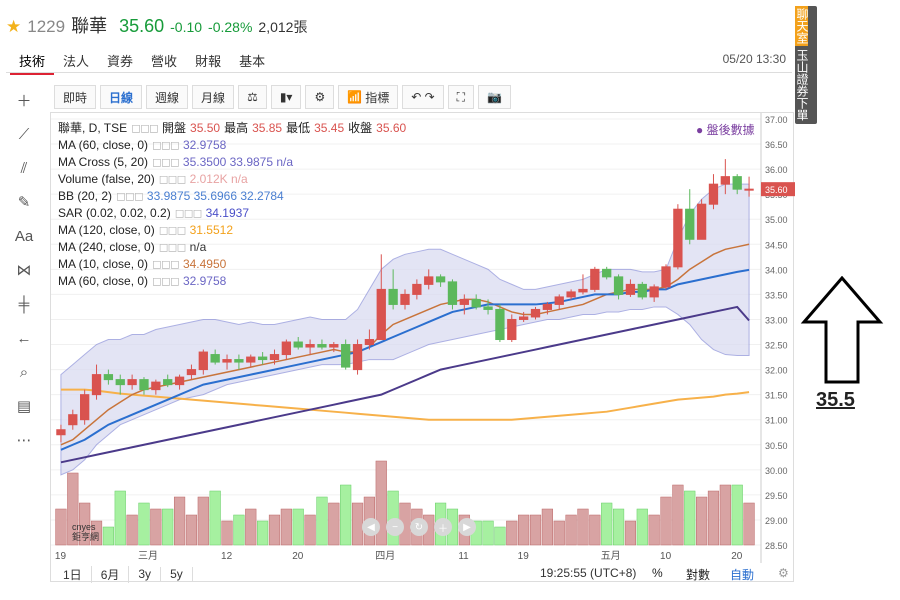  I want to click on y-tick-label: 28.50, so click(776, 546).